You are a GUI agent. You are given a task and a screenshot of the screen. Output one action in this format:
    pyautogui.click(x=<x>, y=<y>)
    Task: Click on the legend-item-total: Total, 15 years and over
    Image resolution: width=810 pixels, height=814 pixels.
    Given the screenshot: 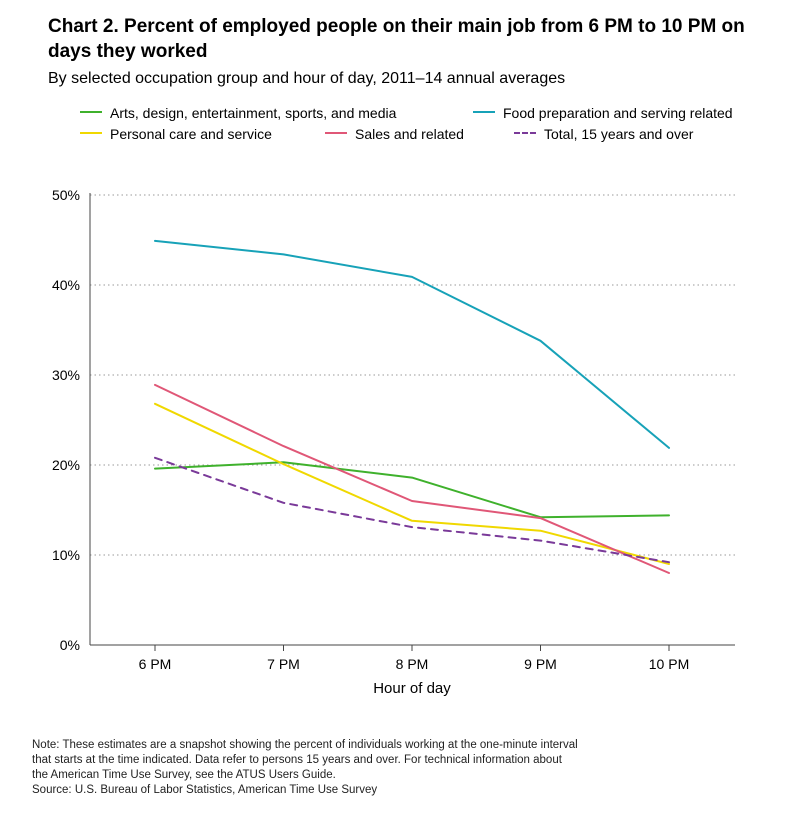 What is the action you would take?
    pyautogui.click(x=603, y=134)
    